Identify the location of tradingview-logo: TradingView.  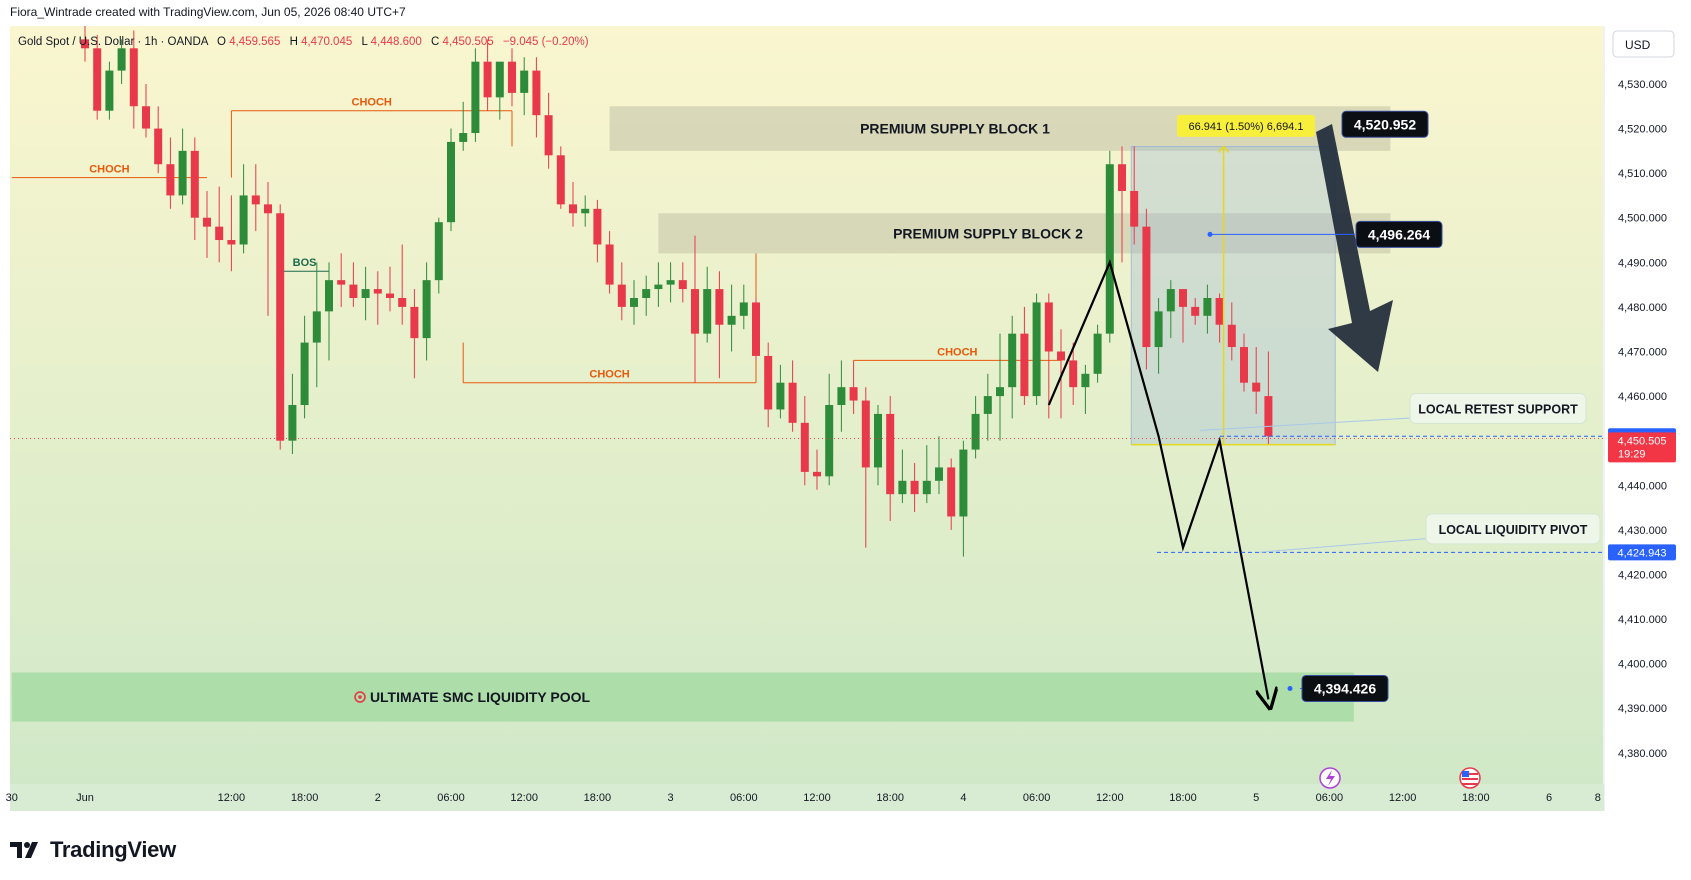
(93, 850).